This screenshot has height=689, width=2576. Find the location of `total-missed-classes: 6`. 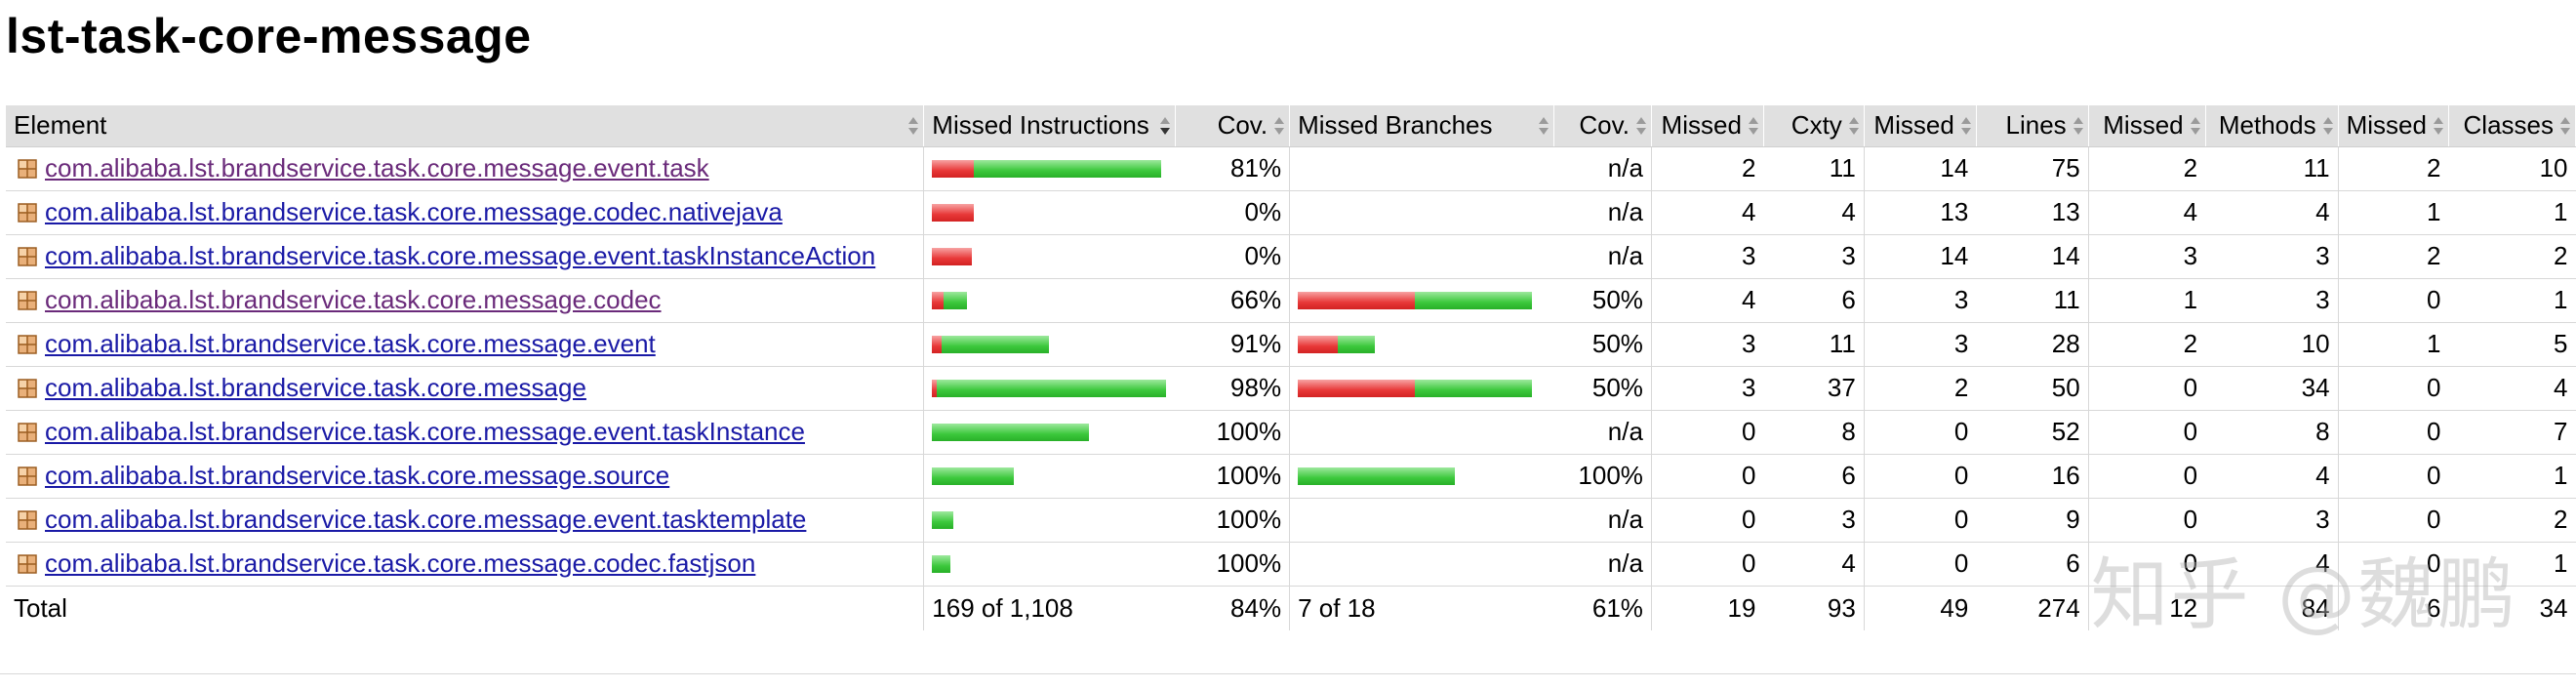

total-missed-classes: 6 is located at coordinates (2393, 608).